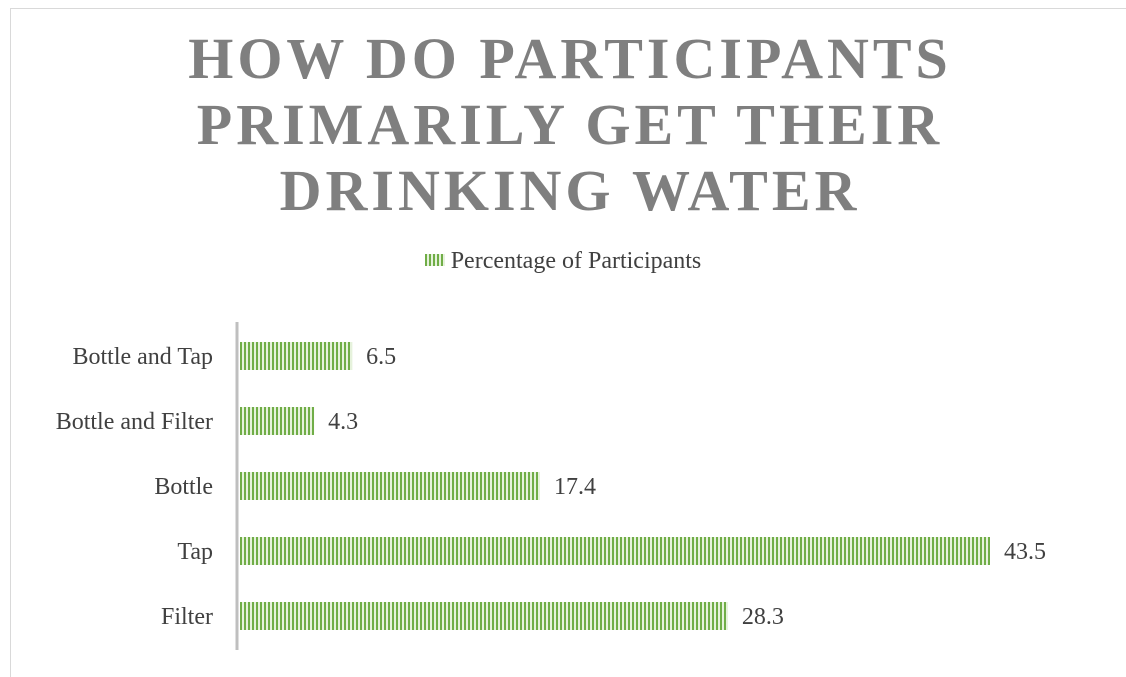 The height and width of the screenshot is (677, 1126). Describe the element at coordinates (183, 487) in the screenshot. I see `category-tick-label: Bottle` at that location.